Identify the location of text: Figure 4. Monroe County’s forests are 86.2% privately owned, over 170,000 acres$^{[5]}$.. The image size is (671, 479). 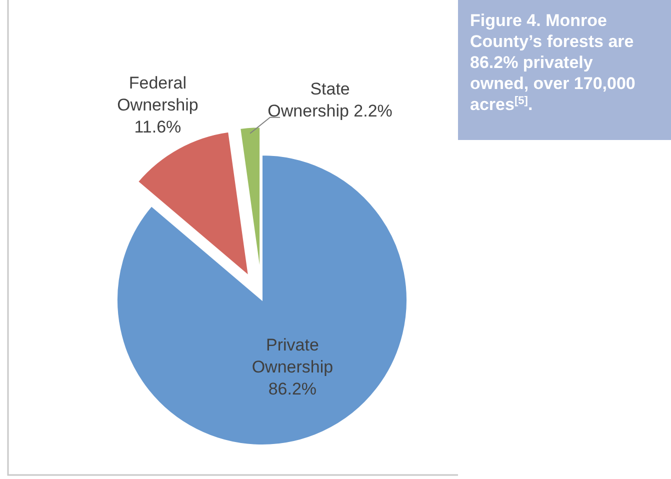
(553, 62).